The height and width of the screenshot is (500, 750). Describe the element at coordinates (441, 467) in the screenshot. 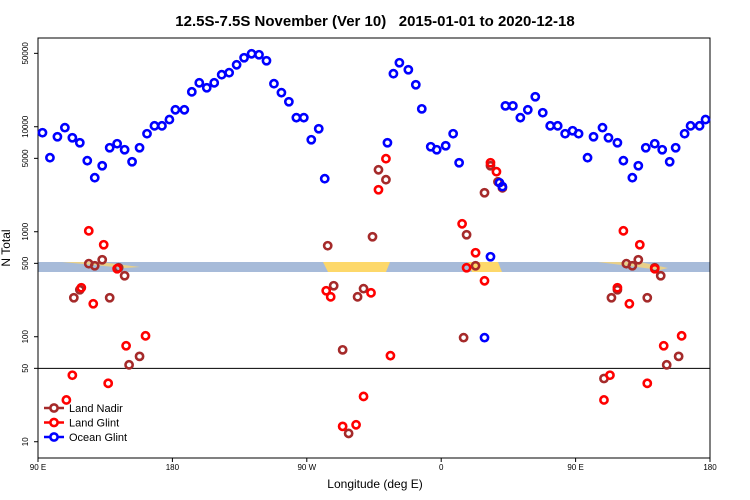

I see `x-tick-label: 0` at that location.